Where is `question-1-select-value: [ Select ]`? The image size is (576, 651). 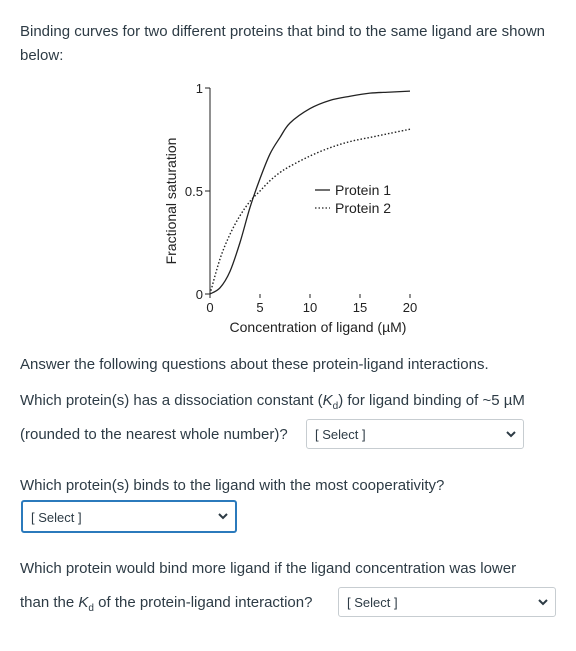 question-1-select-value: [ Select ] is located at coordinates (340, 434).